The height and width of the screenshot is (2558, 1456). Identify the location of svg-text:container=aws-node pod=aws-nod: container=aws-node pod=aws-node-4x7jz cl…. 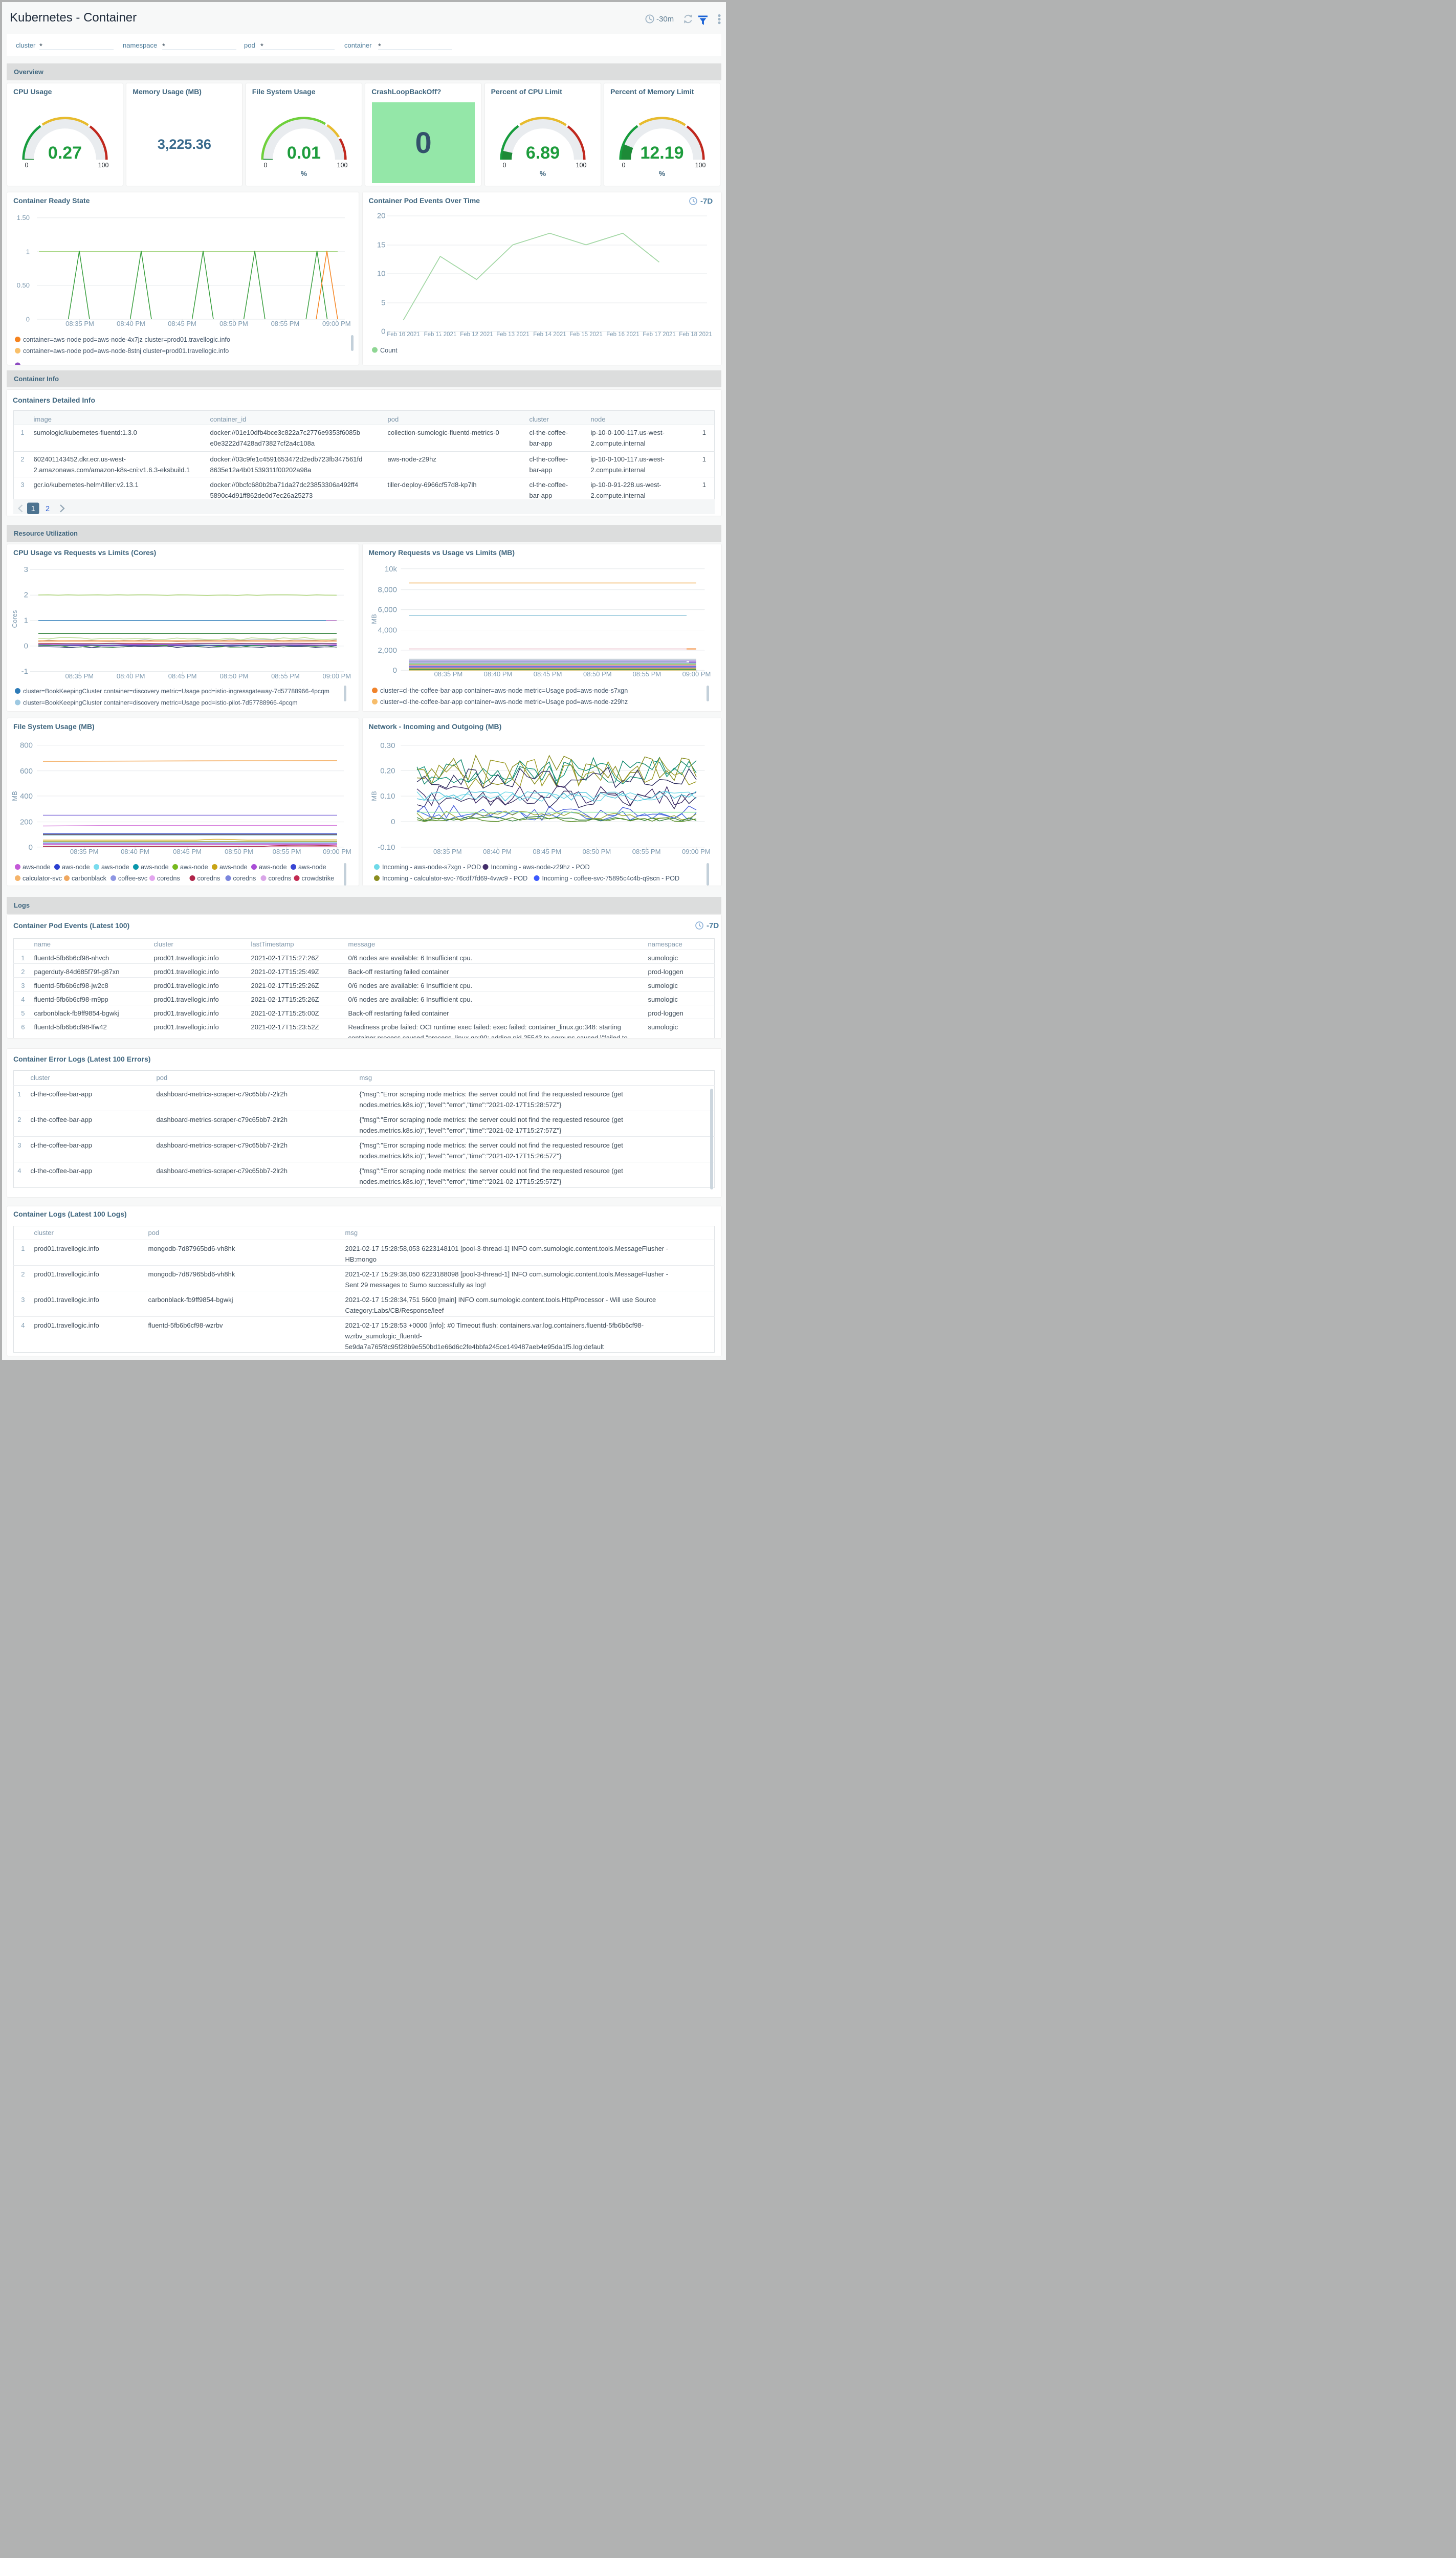
(126, 339).